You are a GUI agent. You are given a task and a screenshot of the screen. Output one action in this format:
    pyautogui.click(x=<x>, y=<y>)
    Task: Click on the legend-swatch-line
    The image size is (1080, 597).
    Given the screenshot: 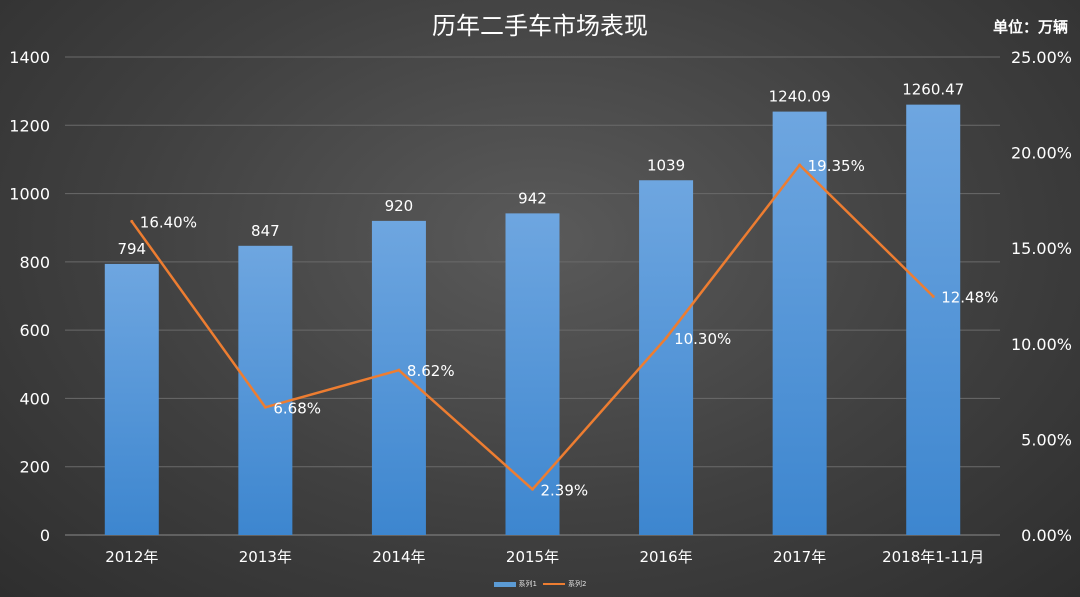 What is the action you would take?
    pyautogui.click(x=554, y=584)
    